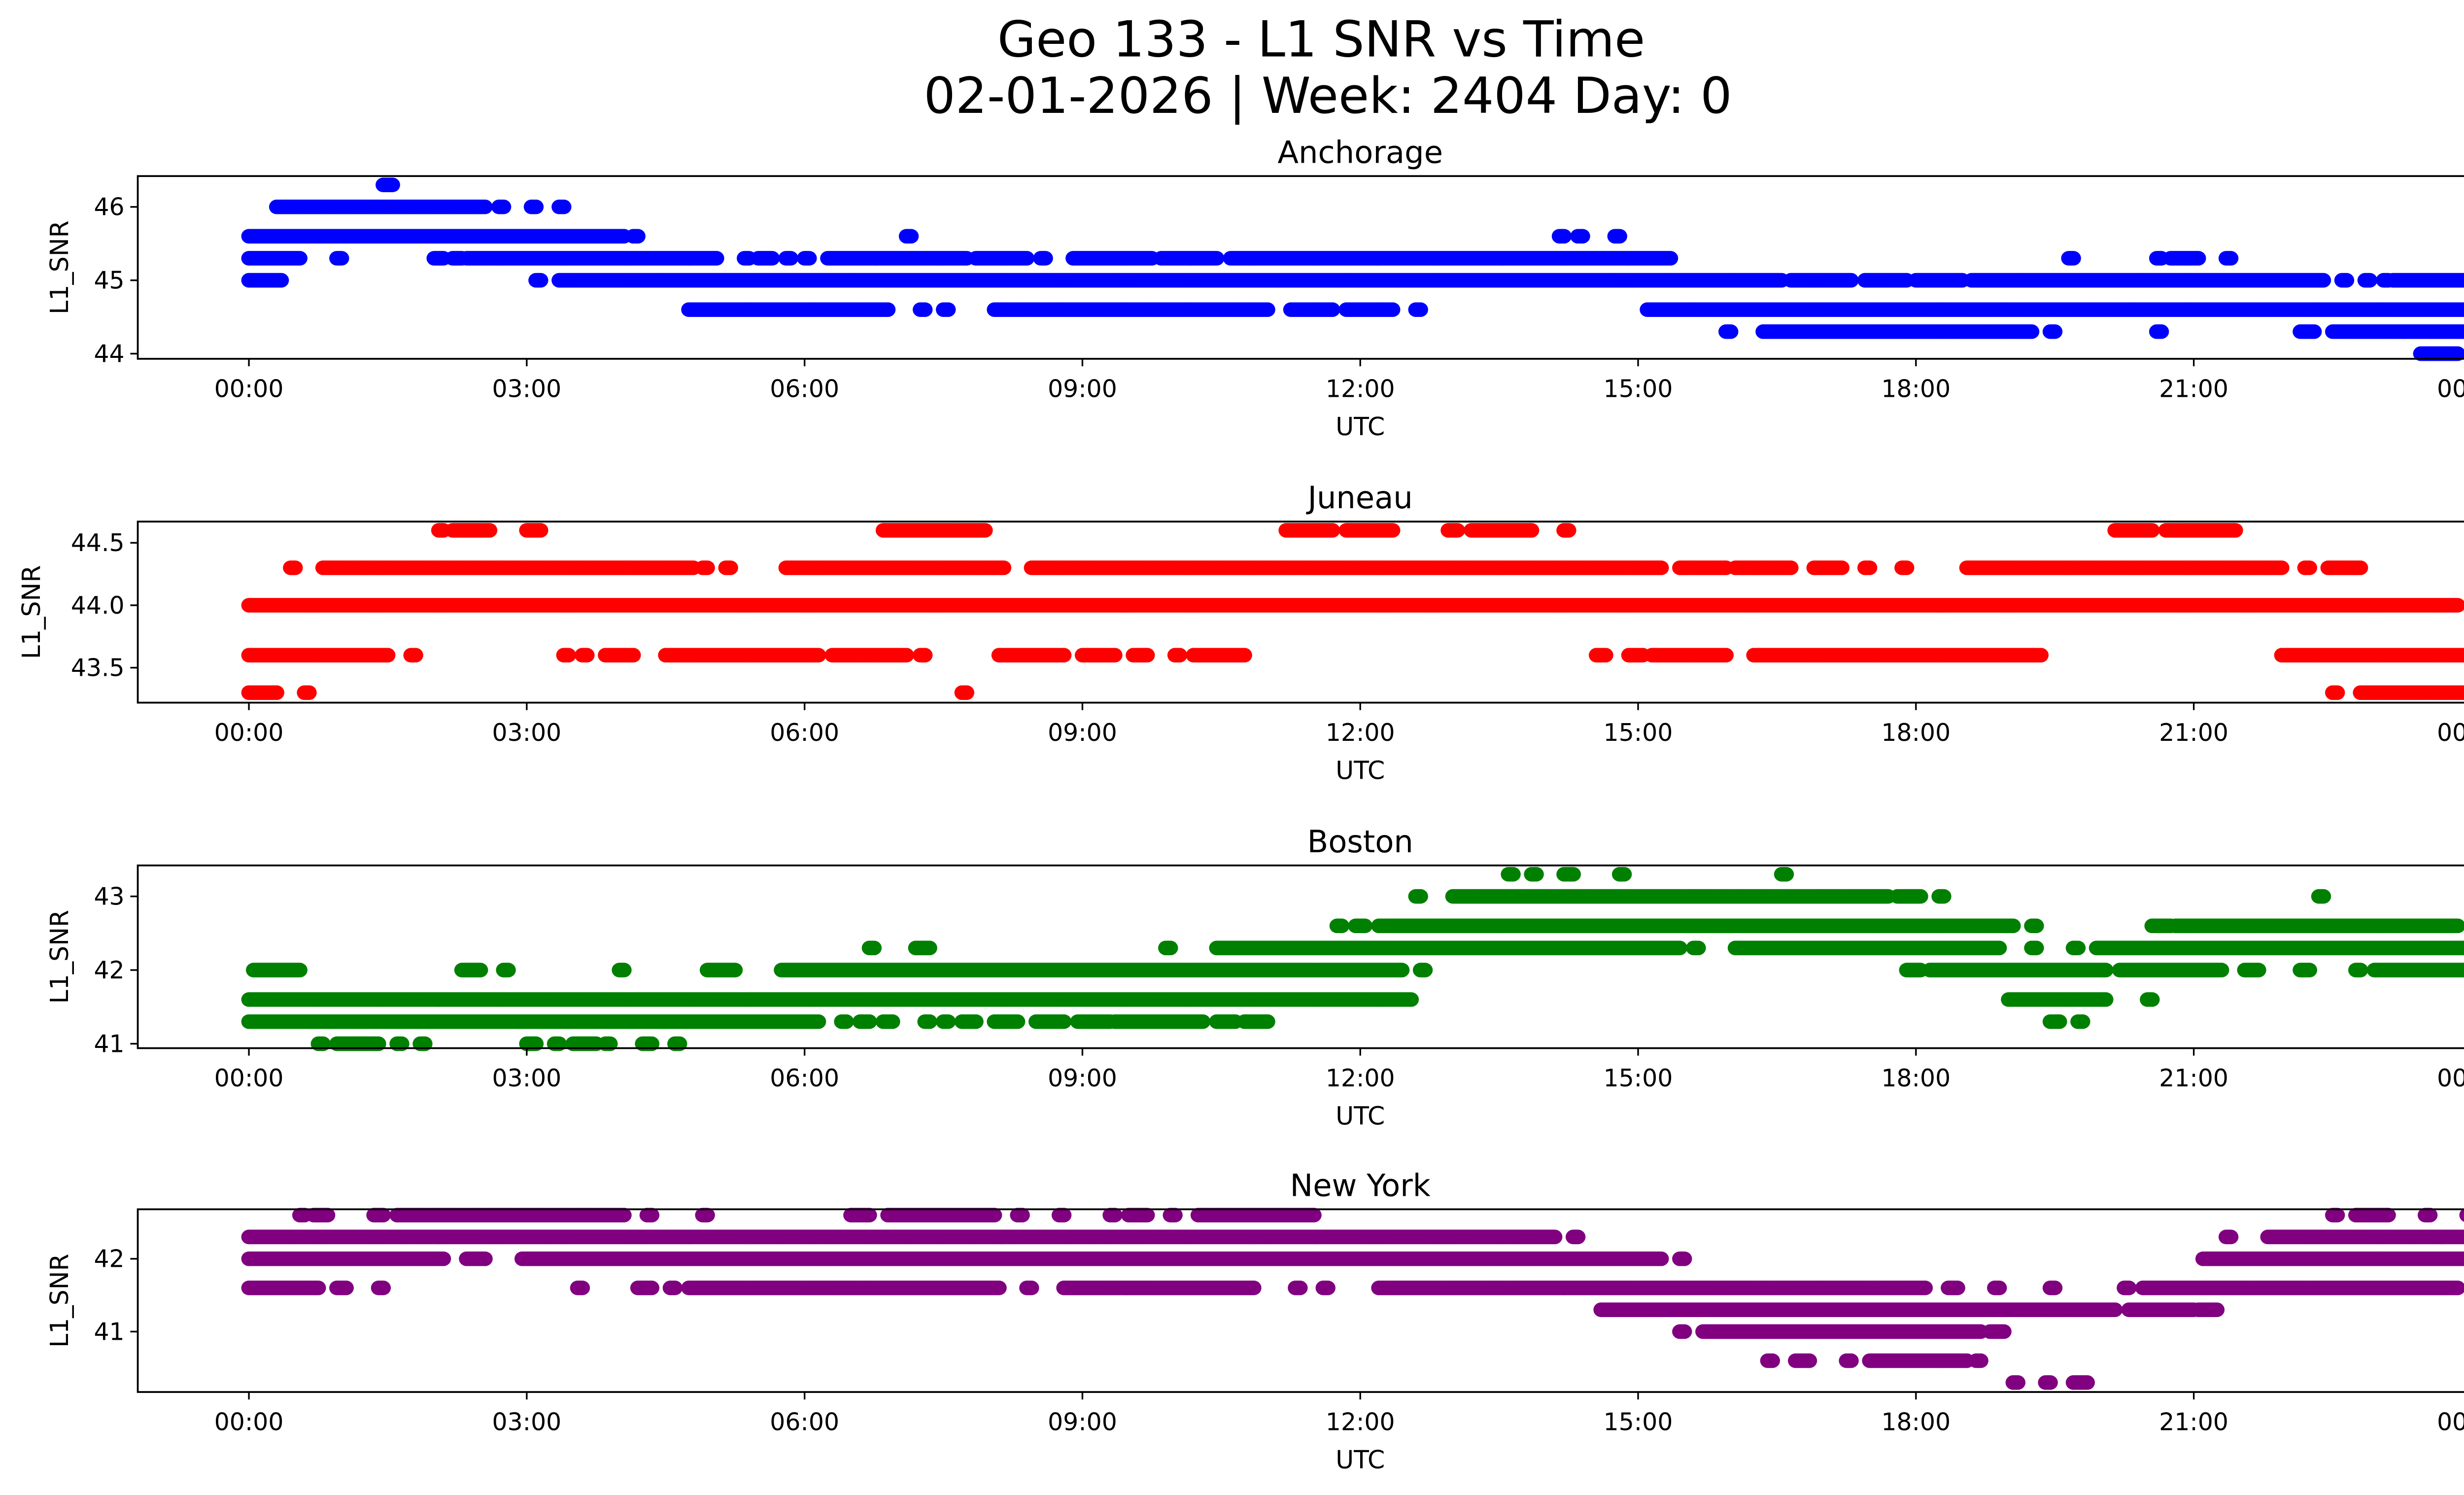 Image resolution: width=2464 pixels, height=1495 pixels. What do you see at coordinates (1360, 426) in the screenshot?
I see `x-axis-label: UTC` at bounding box center [1360, 426].